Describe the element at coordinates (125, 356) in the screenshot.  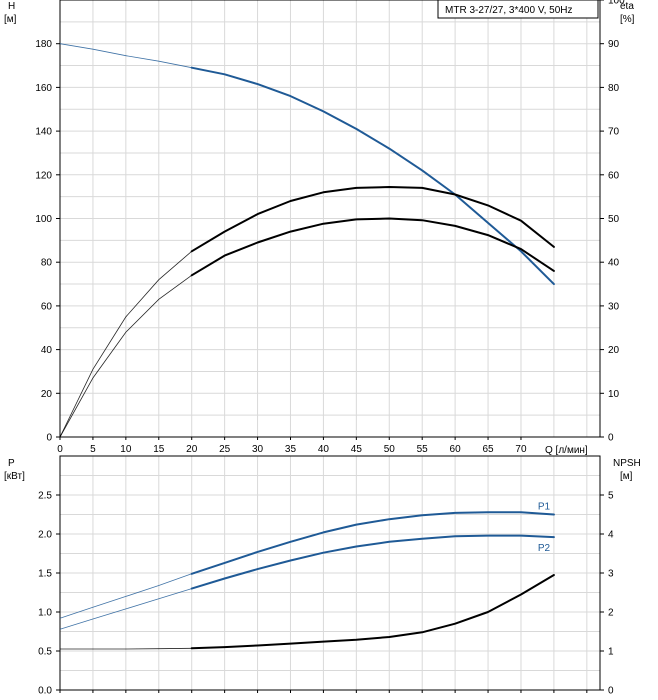
I see `upper-series-2-curve-extension` at that location.